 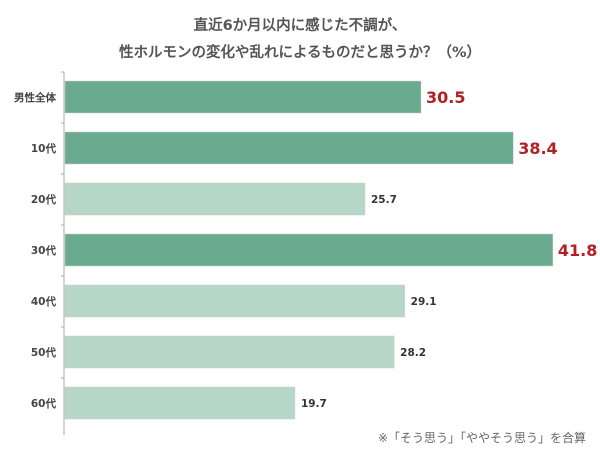 What do you see at coordinates (413, 353) in the screenshot?
I see `value-label: 28.2` at bounding box center [413, 353].